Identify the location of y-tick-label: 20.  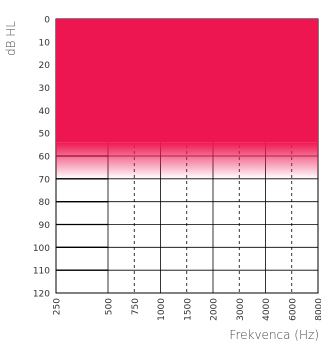
(45, 66).